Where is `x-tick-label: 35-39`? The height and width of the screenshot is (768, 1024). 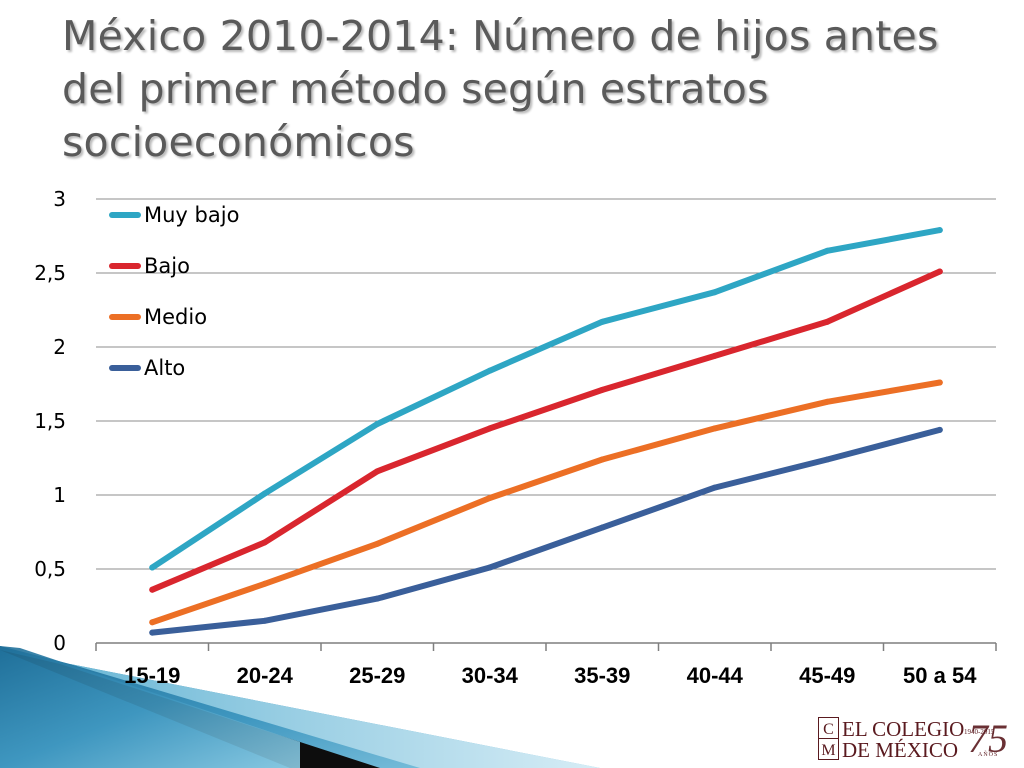 x-tick-label: 35-39 is located at coordinates (602, 675).